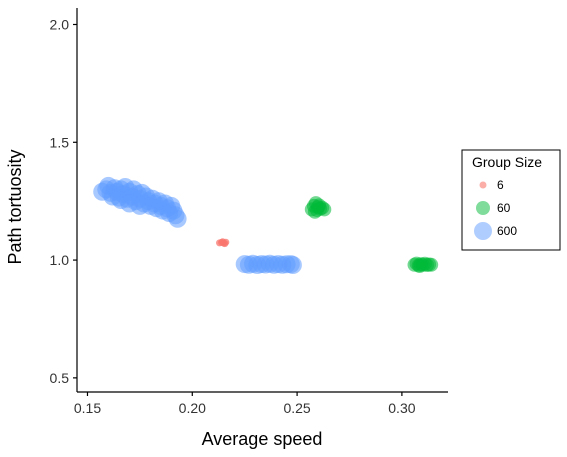 The width and height of the screenshot is (567, 457). Describe the element at coordinates (401, 408) in the screenshot. I see `x-tick-label: 0.30` at that location.